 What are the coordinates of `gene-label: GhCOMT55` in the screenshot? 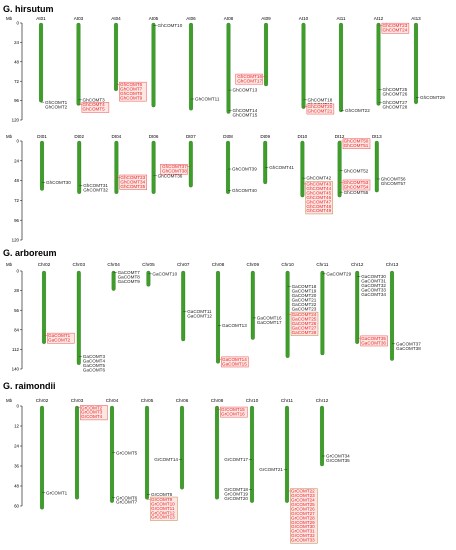 It's located at (356, 192).